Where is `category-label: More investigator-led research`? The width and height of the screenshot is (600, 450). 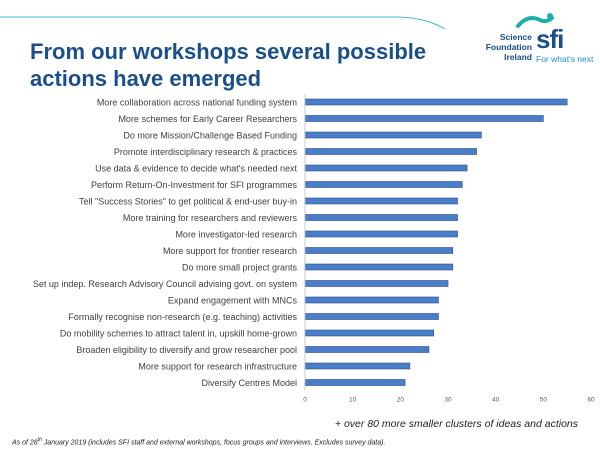
category-label: More investigator-led research is located at coordinates (236, 235).